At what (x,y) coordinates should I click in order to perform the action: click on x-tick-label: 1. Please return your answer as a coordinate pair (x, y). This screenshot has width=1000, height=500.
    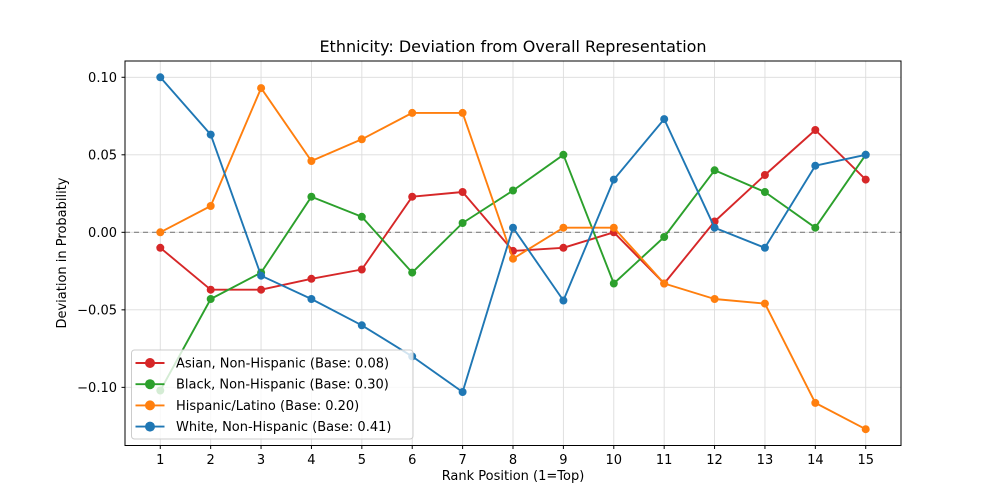
    Looking at the image, I should click on (160, 460).